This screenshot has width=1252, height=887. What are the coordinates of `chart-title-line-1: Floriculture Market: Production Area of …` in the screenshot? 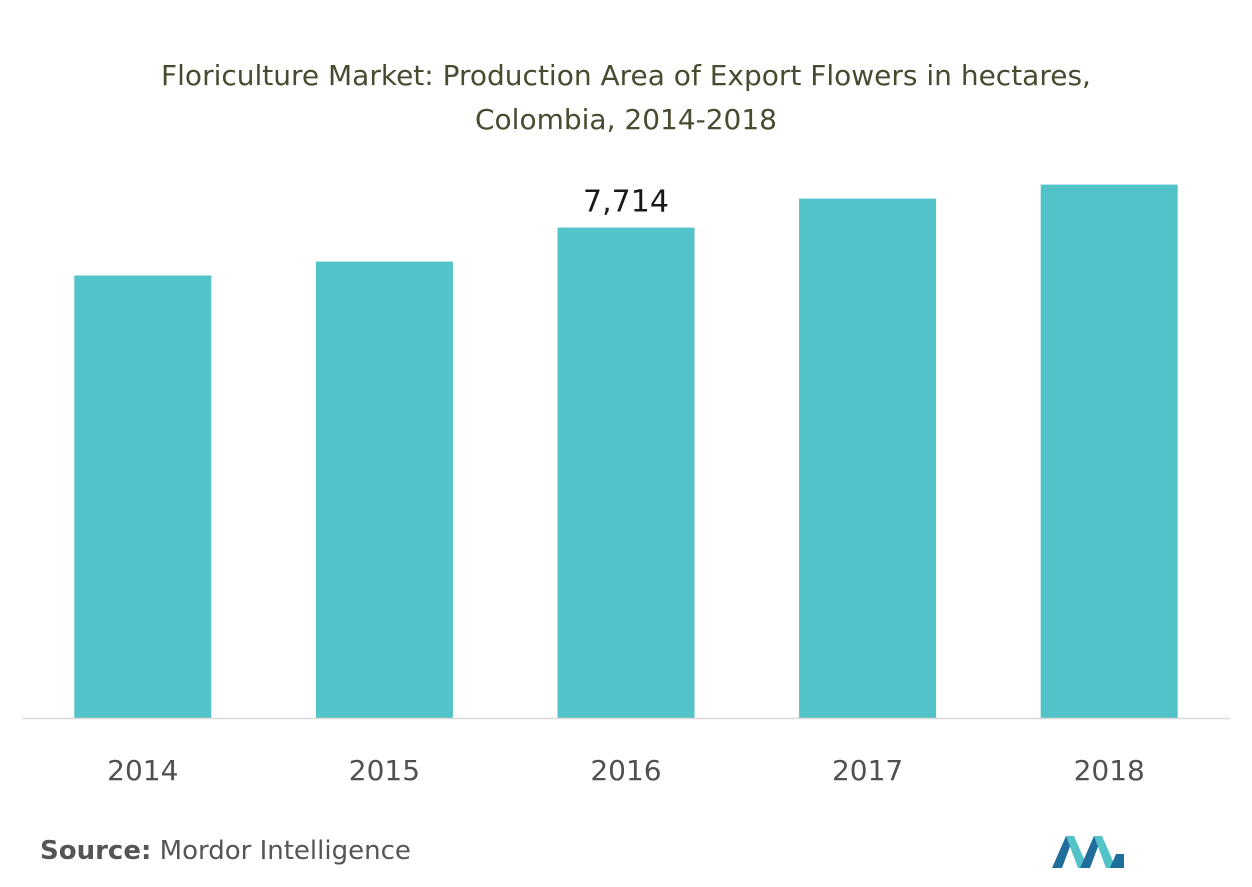 It's located at (626, 75).